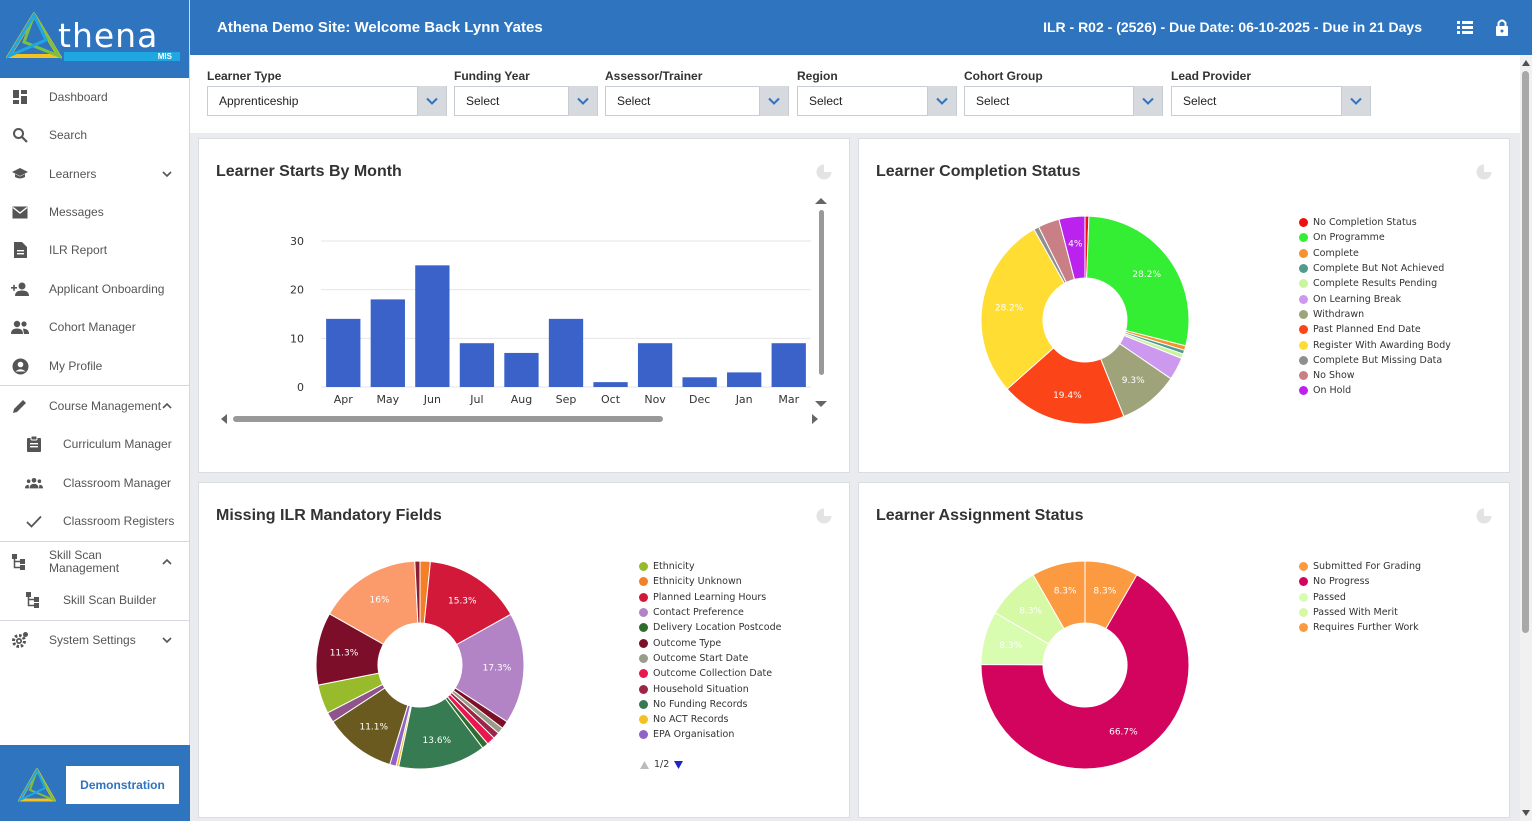 This screenshot has width=1532, height=821. What do you see at coordinates (815, 419) in the screenshot?
I see `chart-scroll-right-icon` at bounding box center [815, 419].